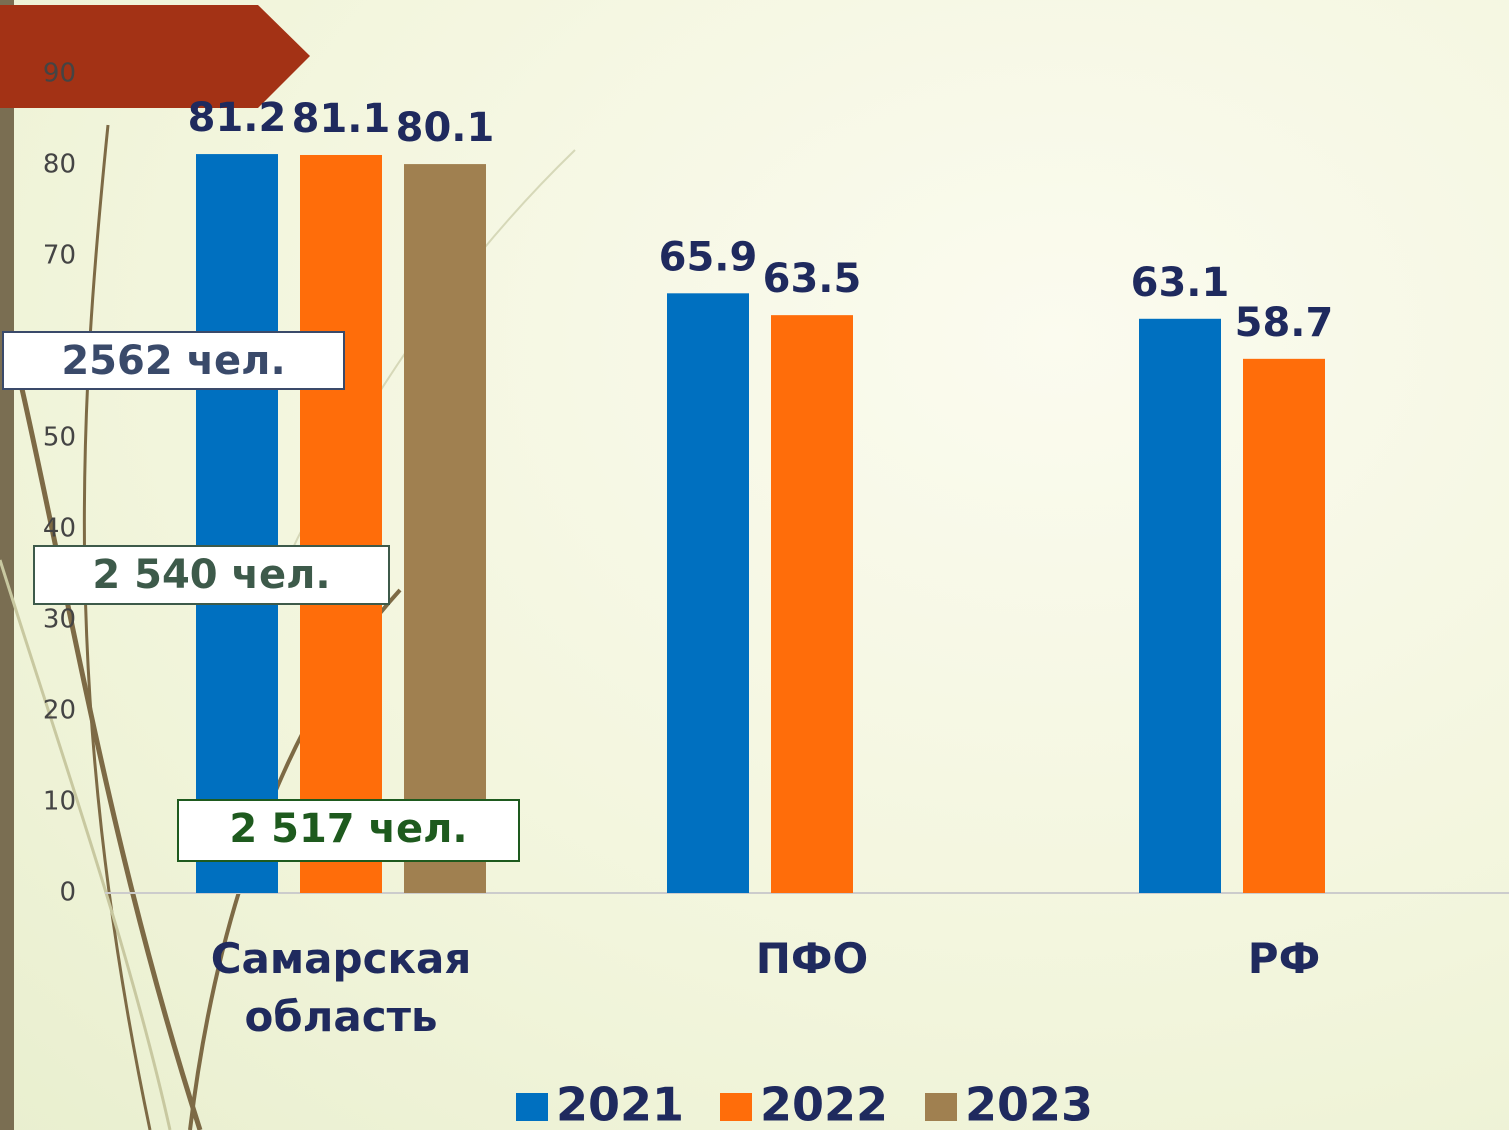 The width and height of the screenshot is (1509, 1130). What do you see at coordinates (59, 802) in the screenshot?
I see `y-tick-label: 10` at bounding box center [59, 802].